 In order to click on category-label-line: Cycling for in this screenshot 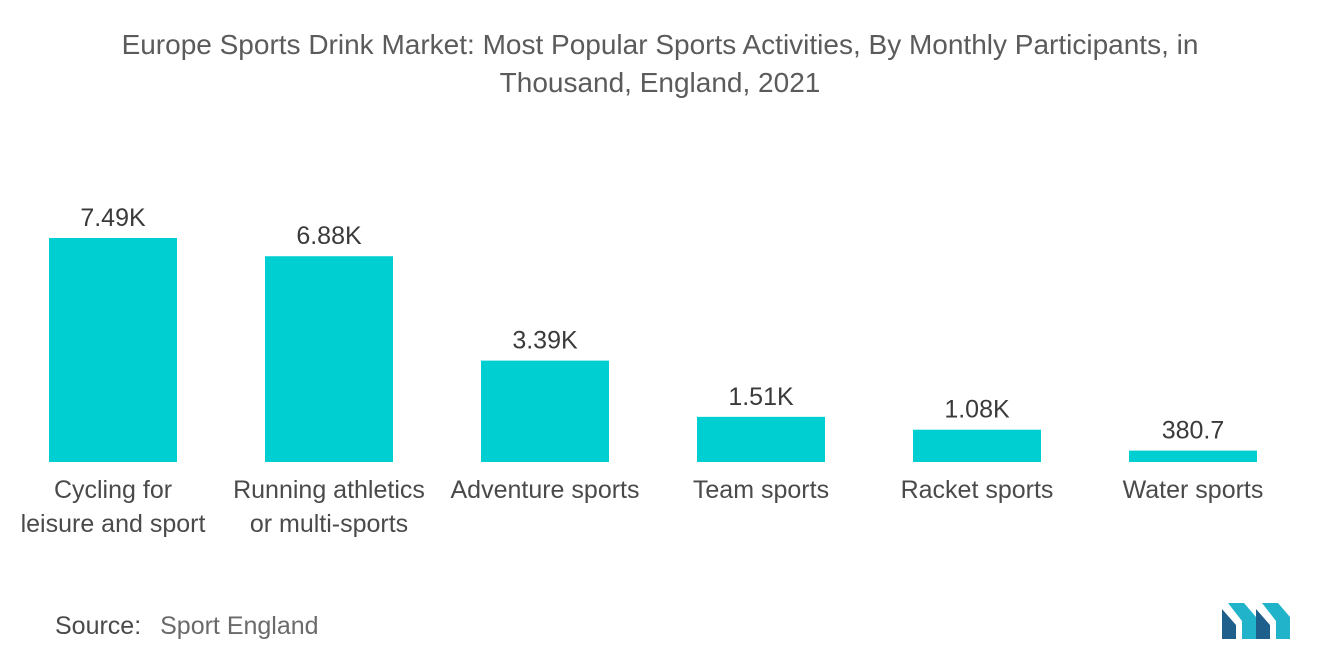, I will do `click(113, 490)`.